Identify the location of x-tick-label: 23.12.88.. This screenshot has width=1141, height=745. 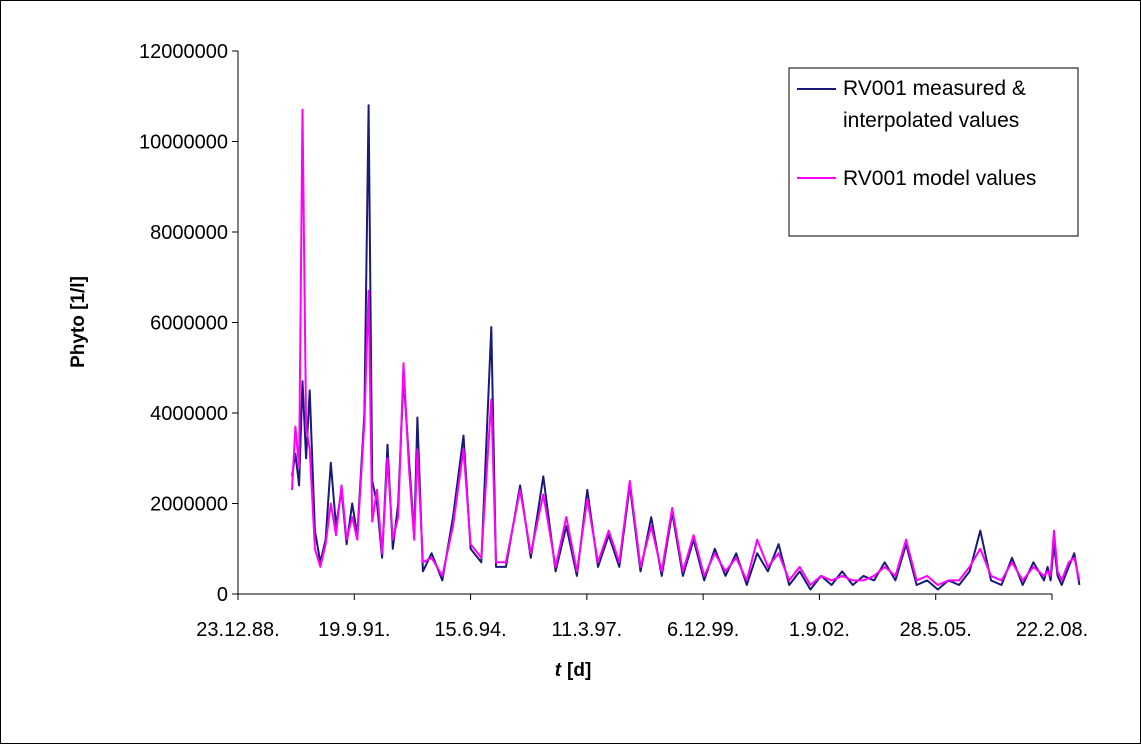
(237, 630).